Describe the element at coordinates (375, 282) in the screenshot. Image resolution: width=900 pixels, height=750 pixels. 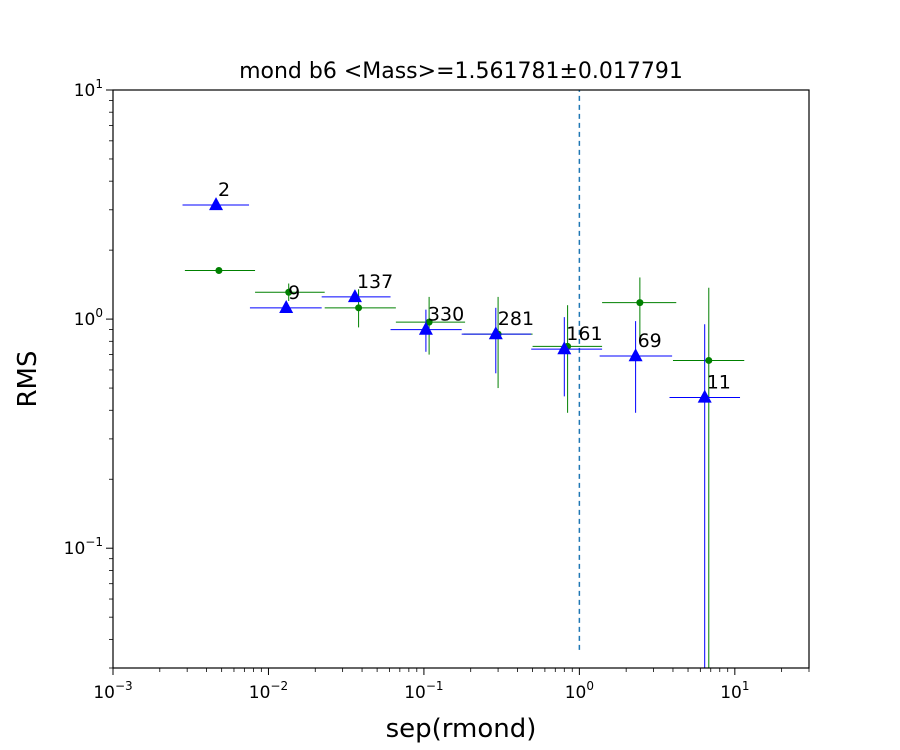
I see `point-count-label: 137` at that location.